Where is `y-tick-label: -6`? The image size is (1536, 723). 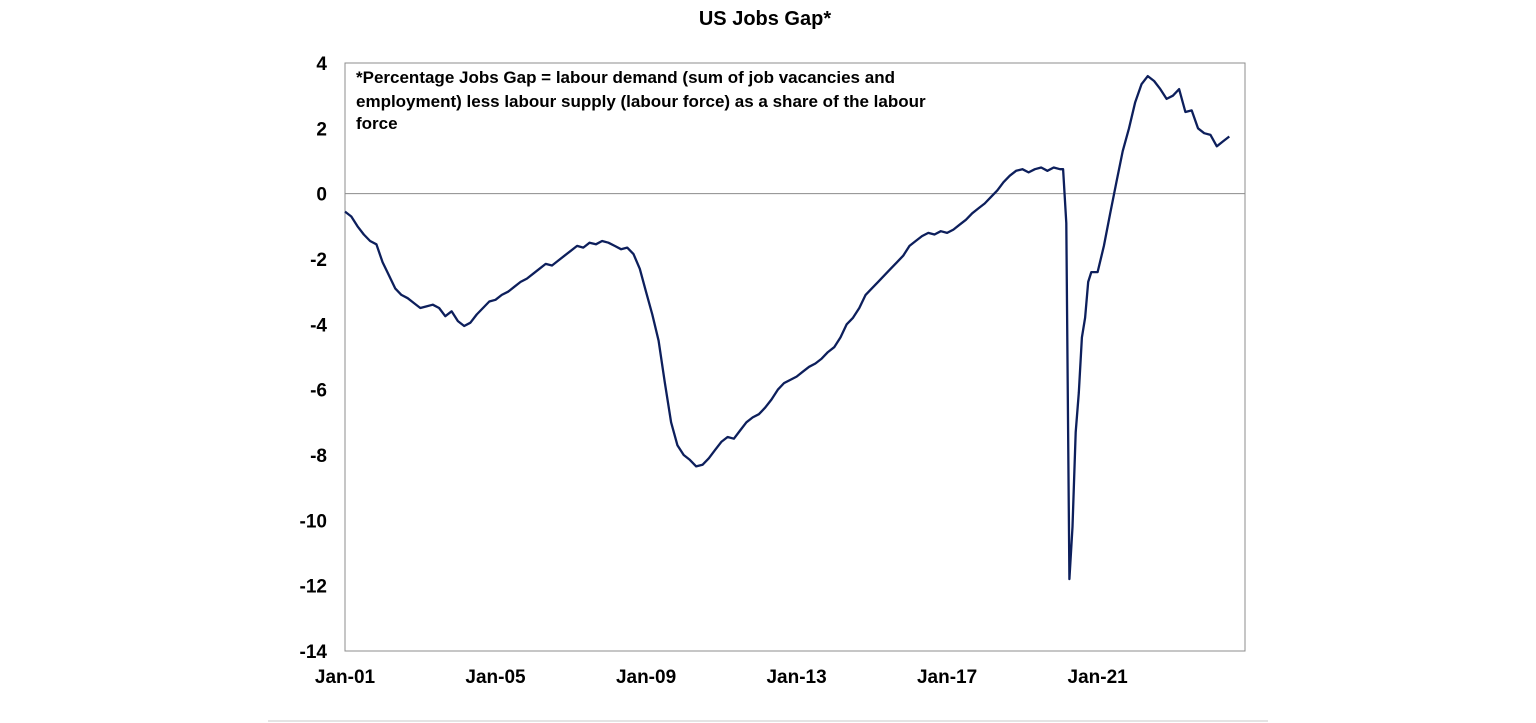
y-tick-label: -6 is located at coordinates (318, 391).